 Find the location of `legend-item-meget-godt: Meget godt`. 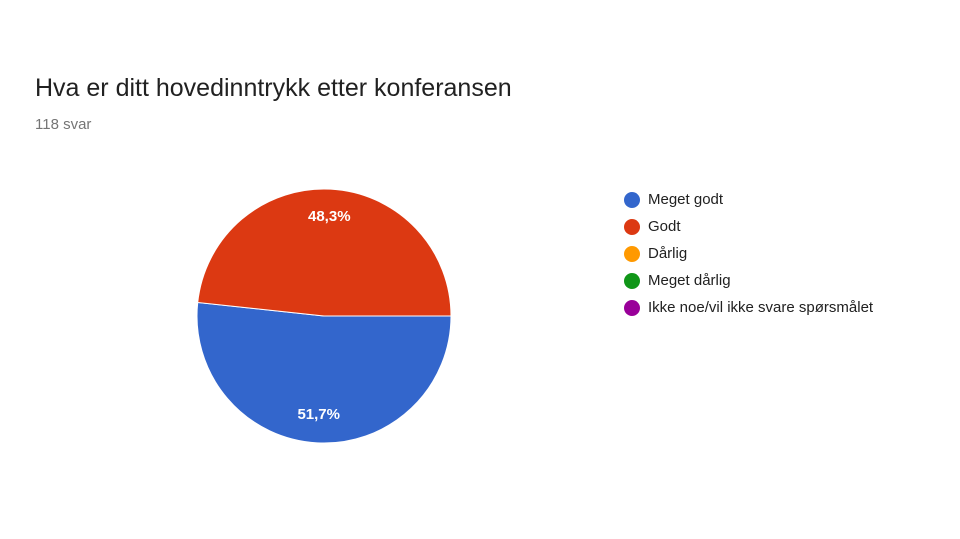

legend-item-meget-godt: Meget godt is located at coordinates (748, 199).